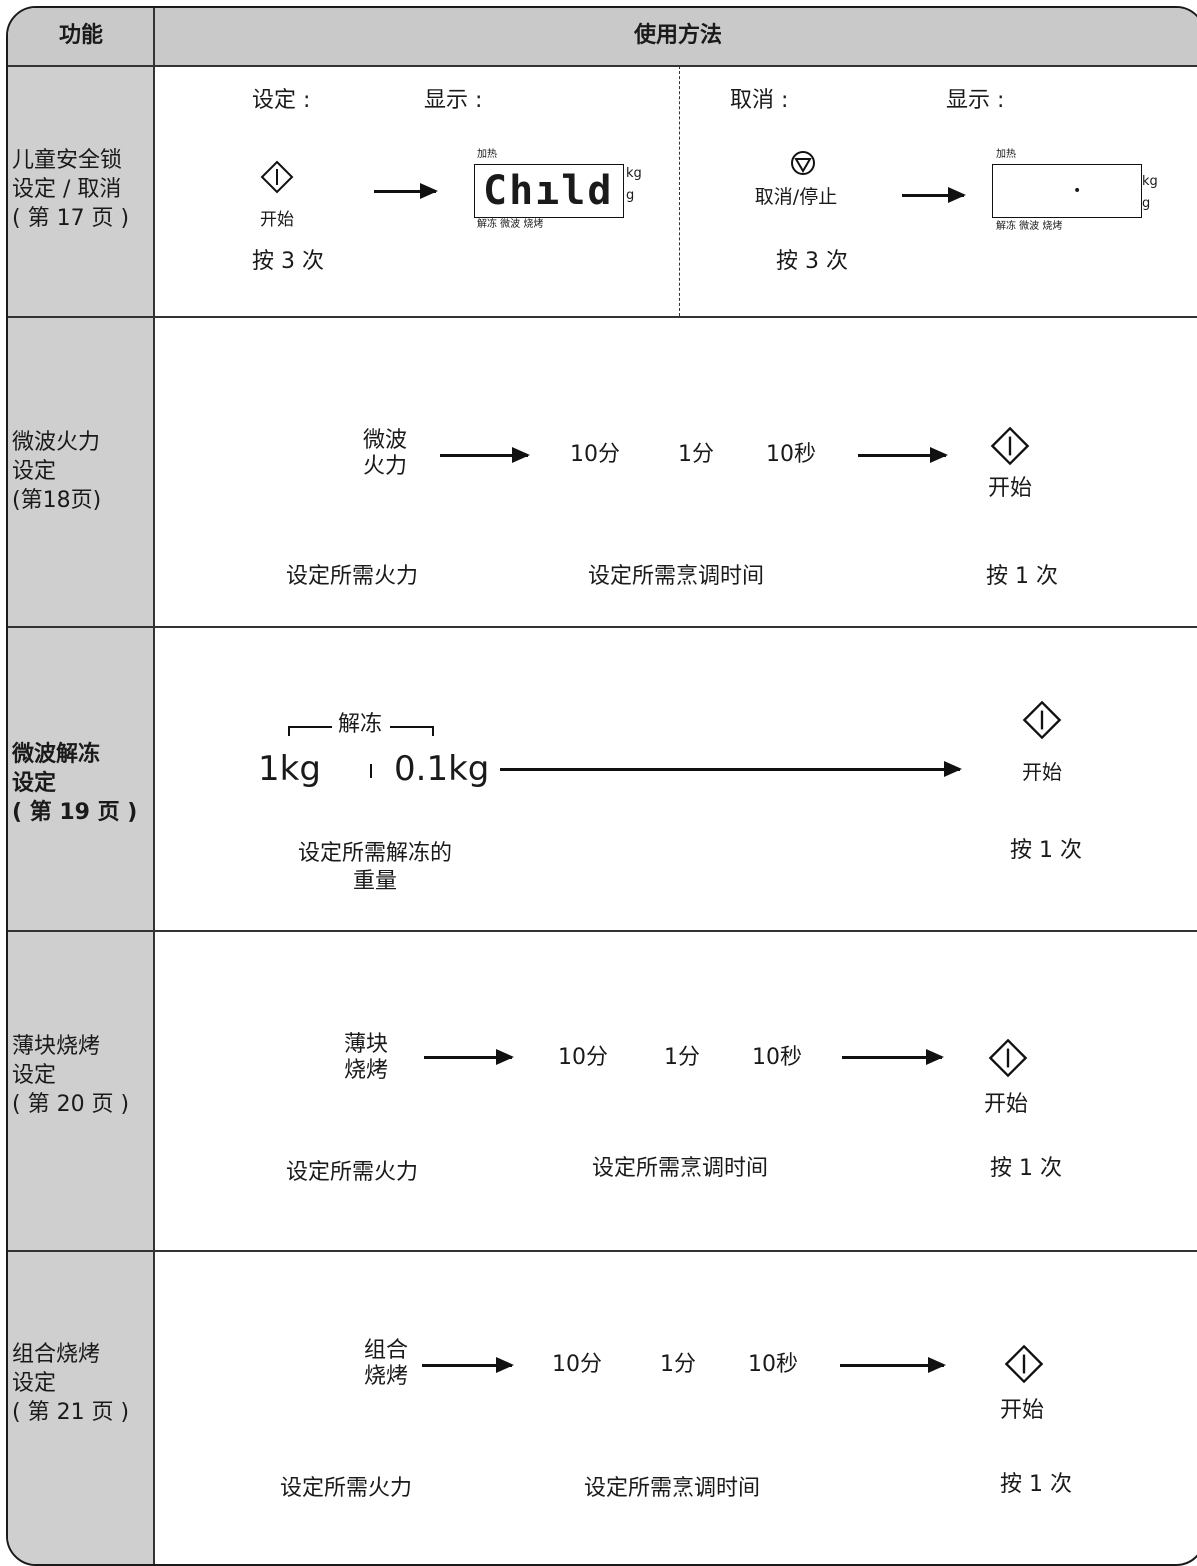 This screenshot has height=1566, width=1197. Describe the element at coordinates (289, 769) in the screenshot. I see `weight-1kg: 1kg` at that location.